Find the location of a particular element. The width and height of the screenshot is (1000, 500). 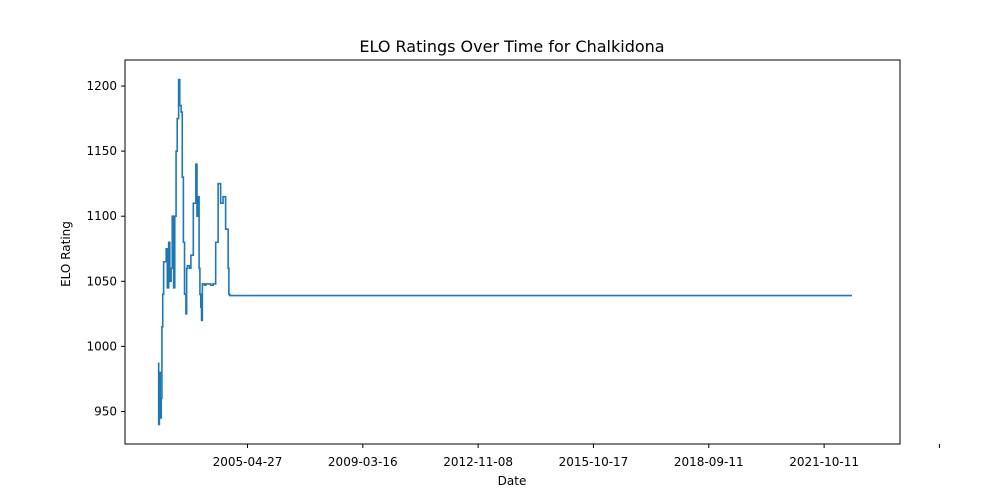

y-tick-label: 1100 is located at coordinates (101, 216).